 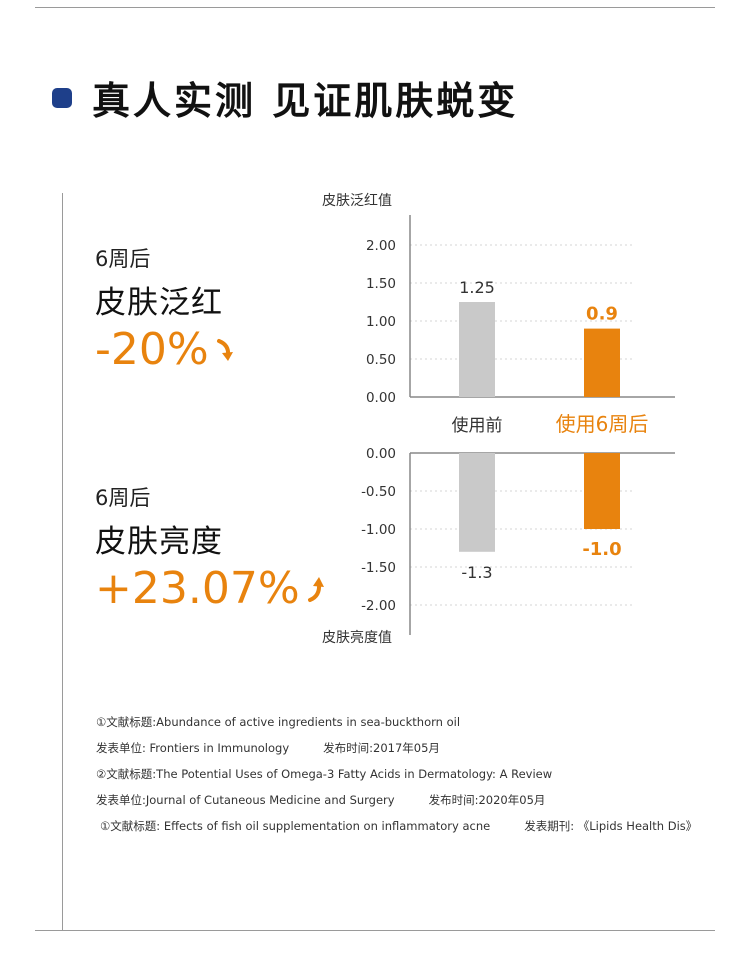 What do you see at coordinates (477, 425) in the screenshot?
I see `category-label: 使用前` at bounding box center [477, 425].